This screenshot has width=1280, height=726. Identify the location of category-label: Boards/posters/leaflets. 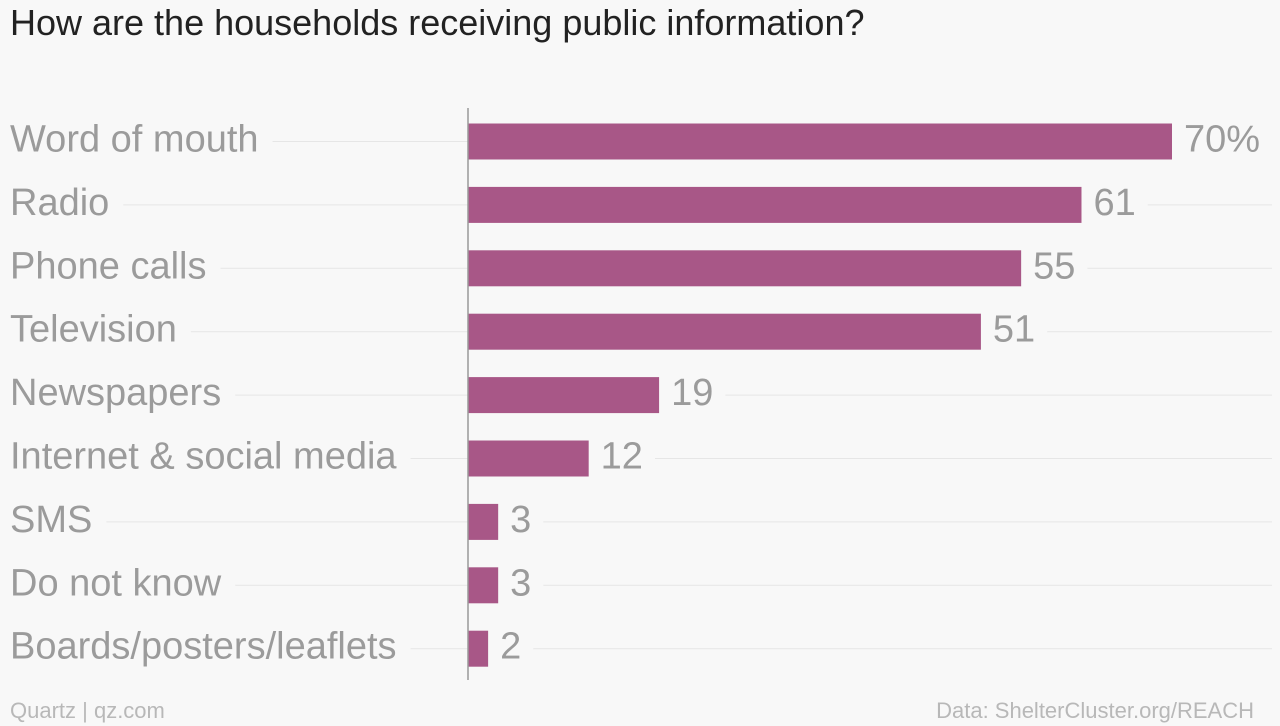
(203, 647).